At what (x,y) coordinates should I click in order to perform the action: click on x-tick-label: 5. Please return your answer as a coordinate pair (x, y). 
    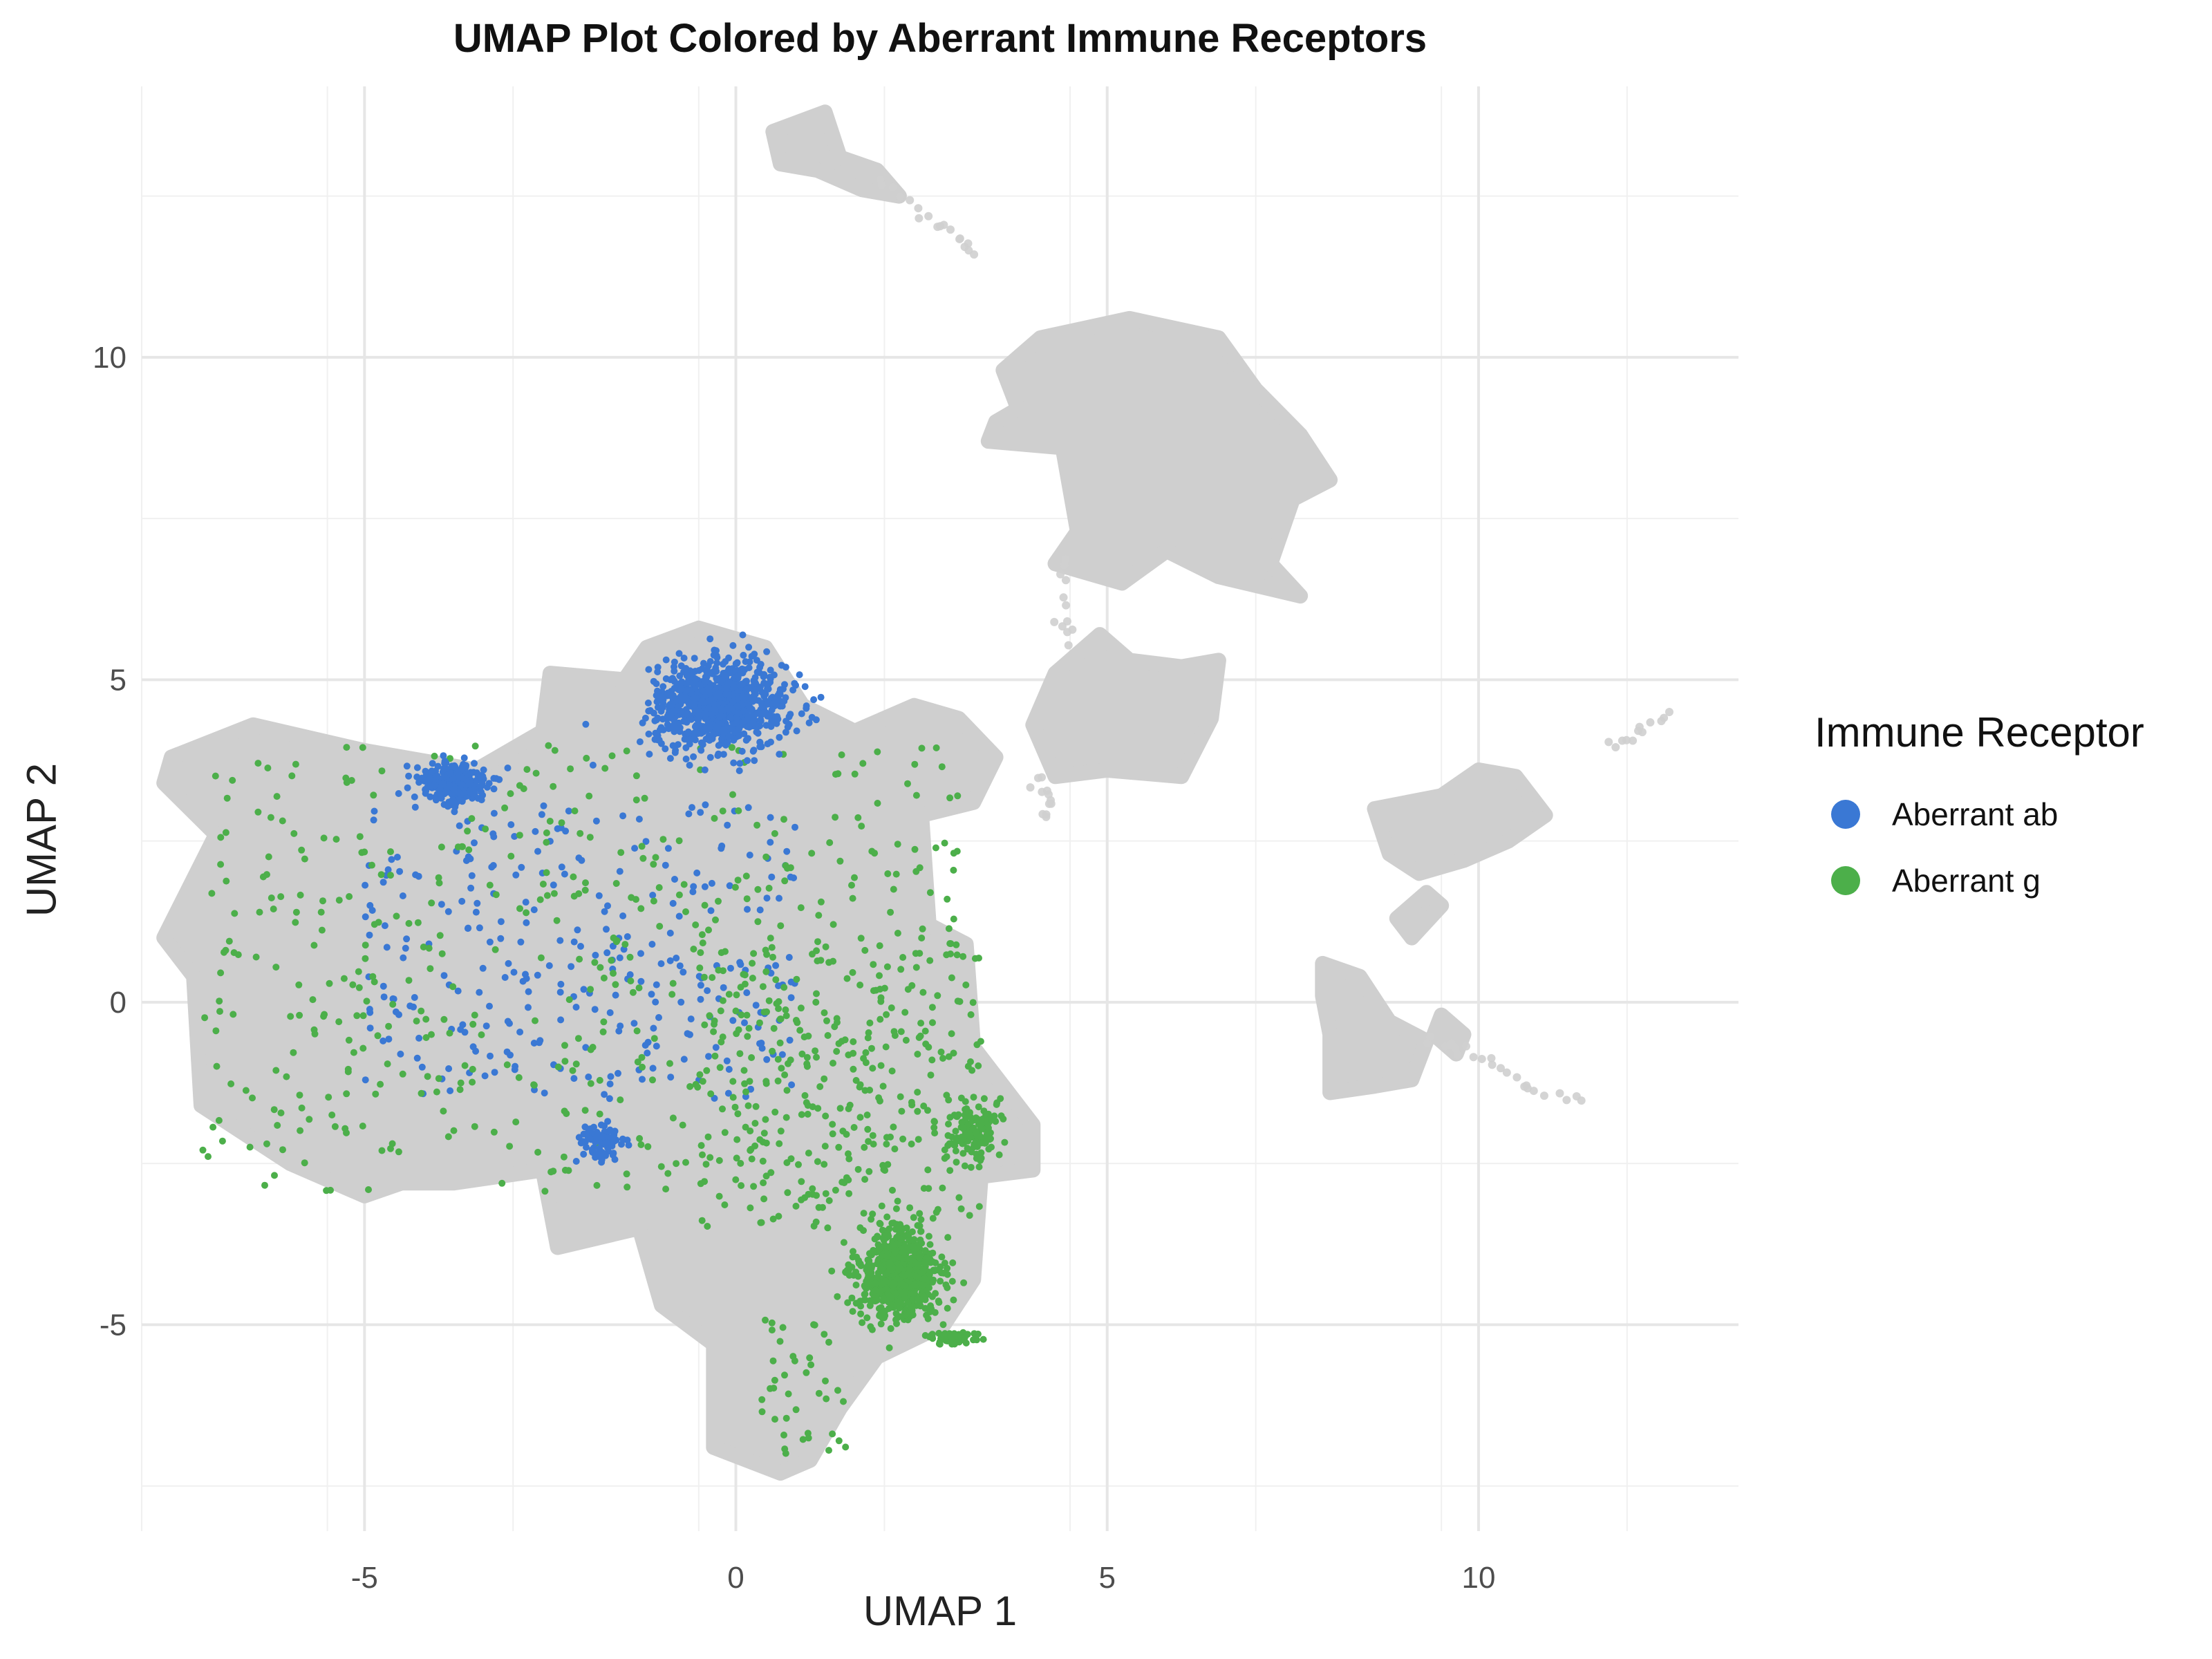
    Looking at the image, I should click on (1107, 1578).